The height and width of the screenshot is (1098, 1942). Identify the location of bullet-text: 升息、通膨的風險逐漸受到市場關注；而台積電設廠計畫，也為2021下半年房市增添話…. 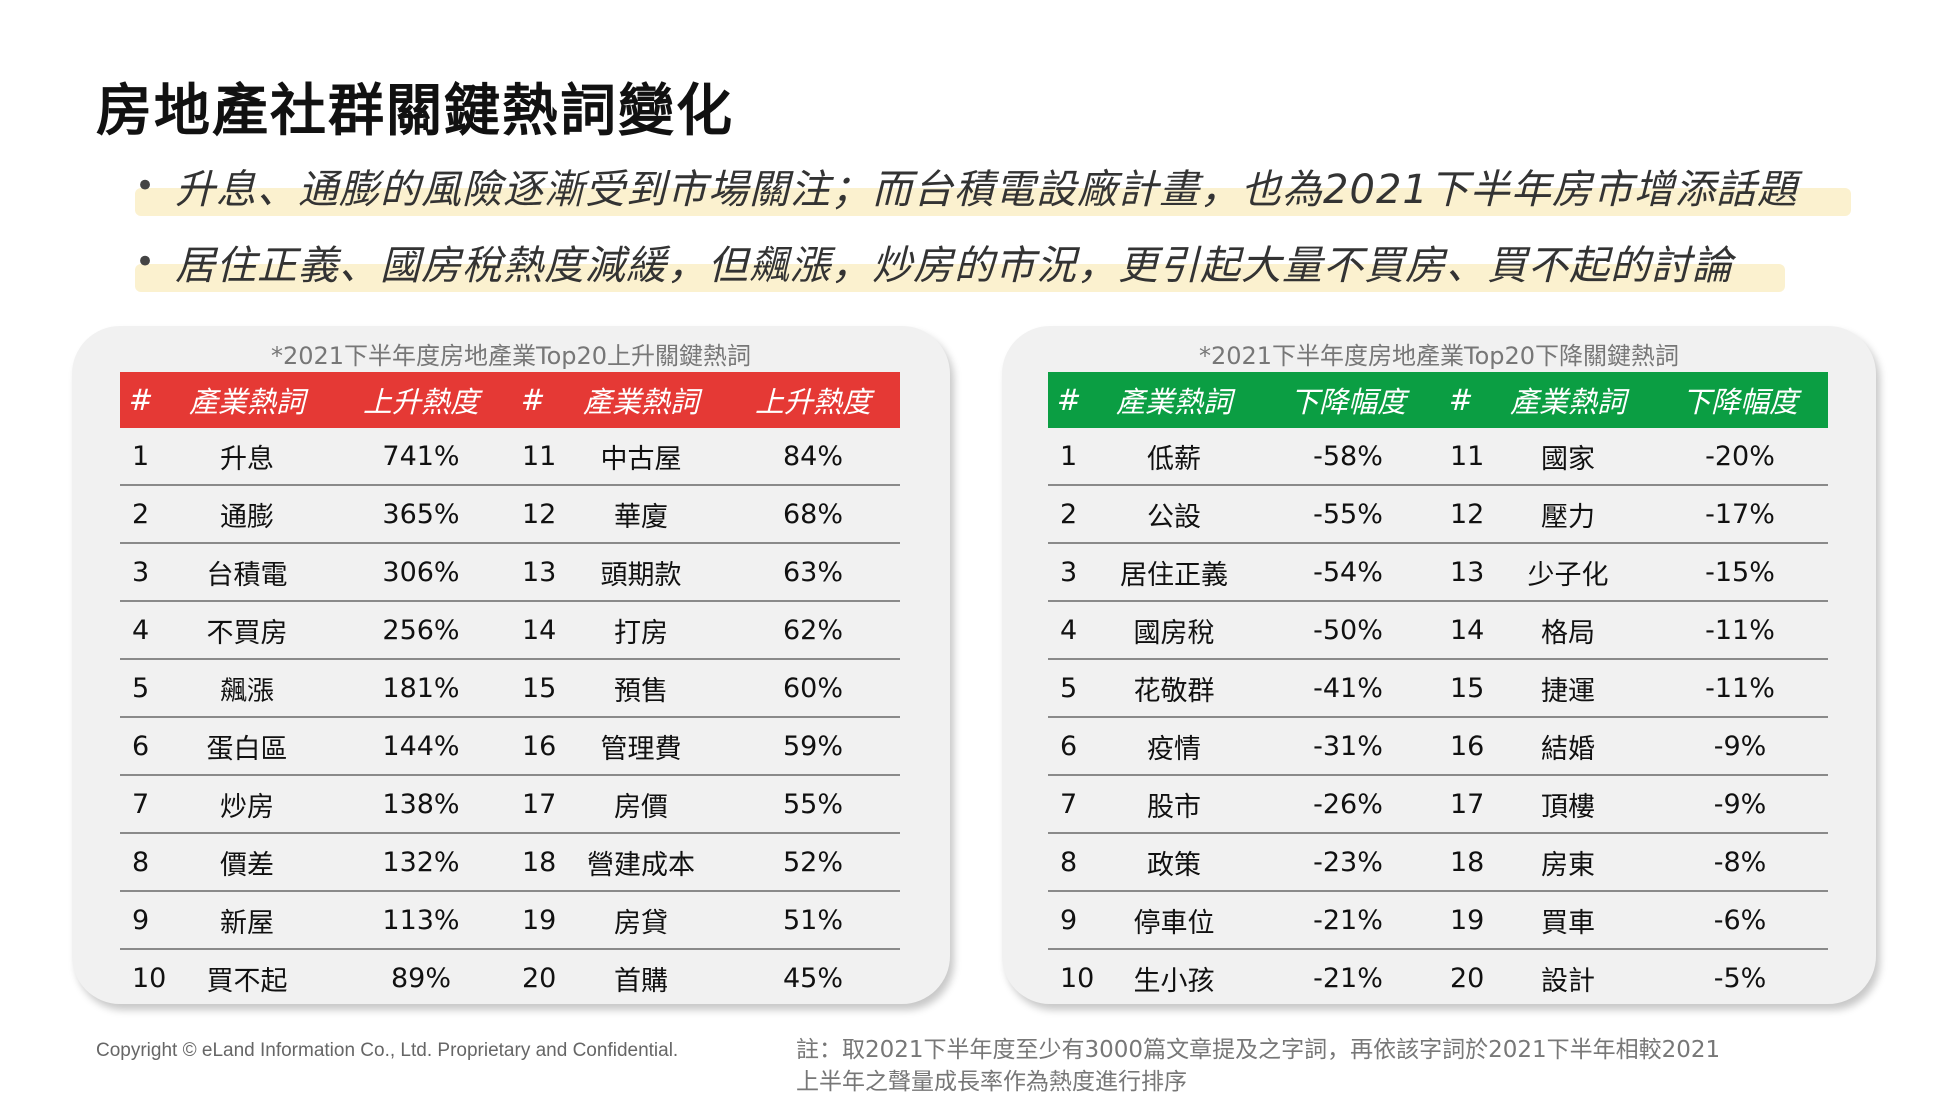
(986, 190).